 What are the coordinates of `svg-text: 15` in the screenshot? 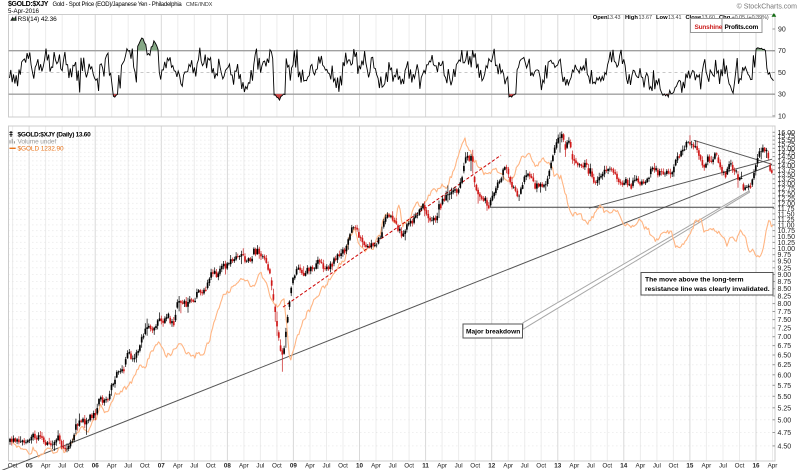 It's located at (690, 466).